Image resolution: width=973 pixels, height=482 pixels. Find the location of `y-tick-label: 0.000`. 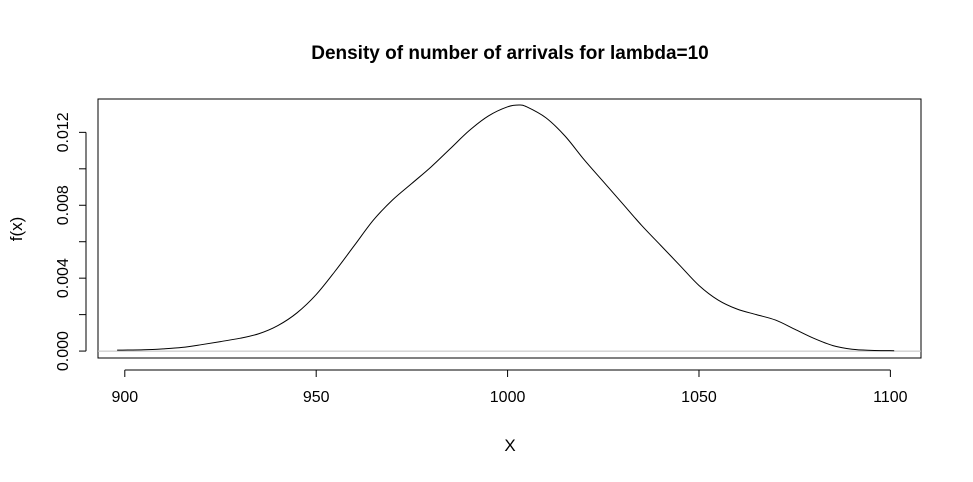

y-tick-label: 0.000 is located at coordinates (63, 351).